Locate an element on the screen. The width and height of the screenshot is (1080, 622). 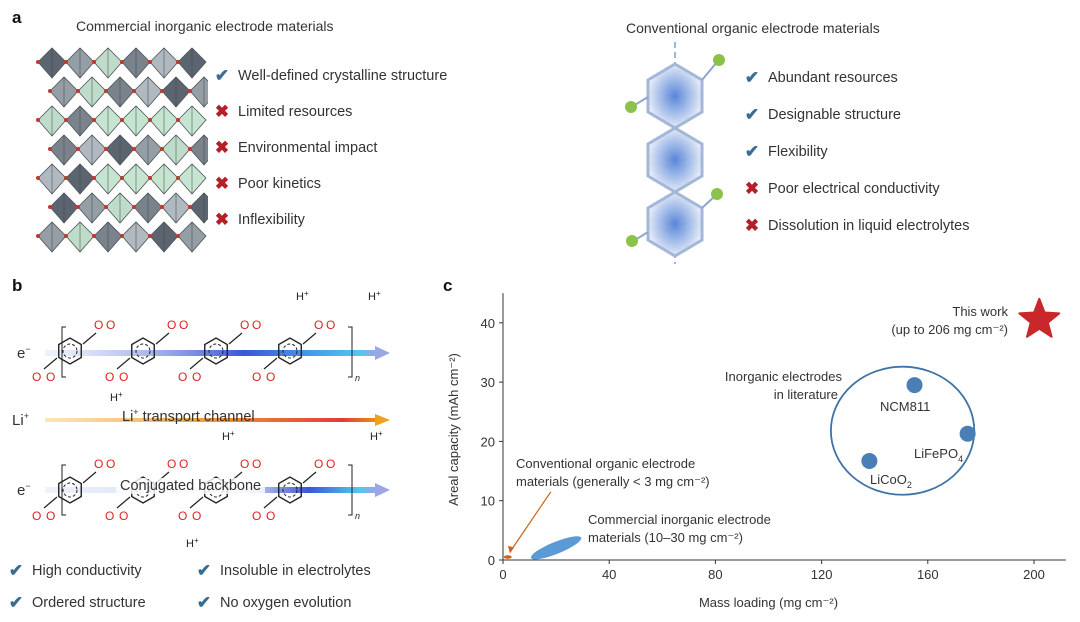
conjugated-backbone-label: Conjugated backbone is located at coordinates (191, 486).